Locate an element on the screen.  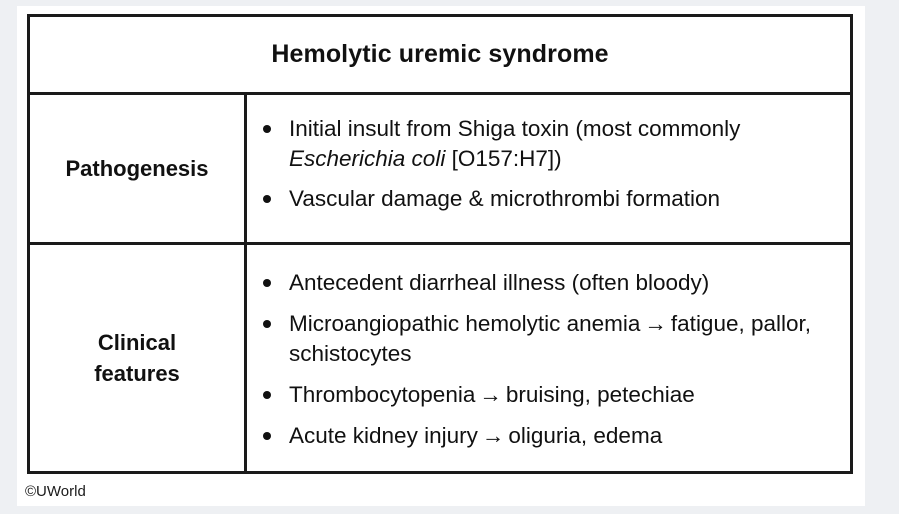
bullet-text: Acute kidney injury is located at coordinates (383, 435).